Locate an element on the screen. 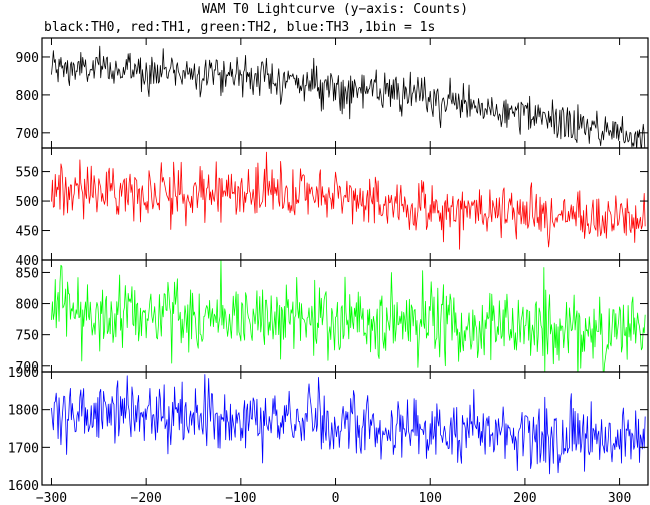 The image size is (650, 505). x-tick-label: −100 is located at coordinates (240, 498).